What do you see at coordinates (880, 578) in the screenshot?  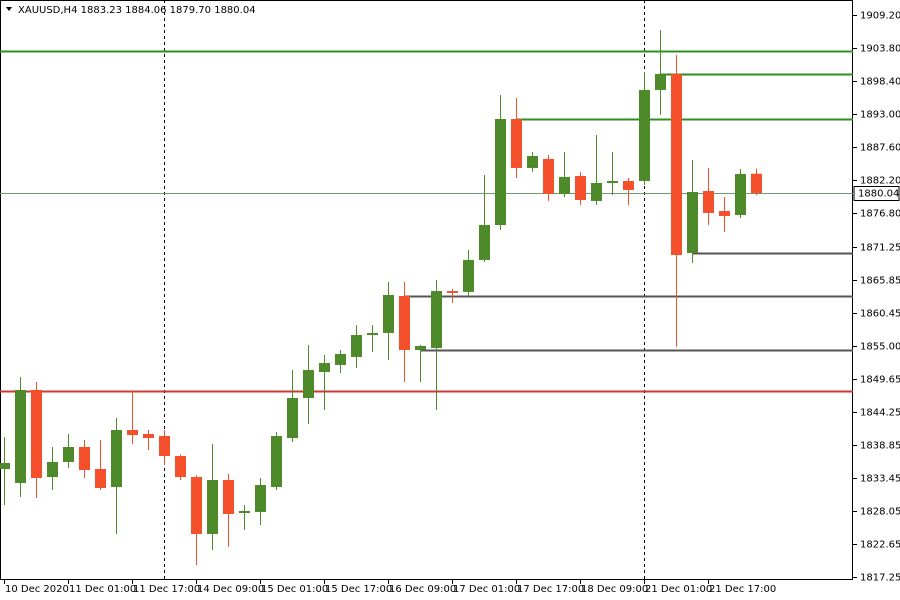 I see `y-tick-label: 1817.25` at bounding box center [880, 578].